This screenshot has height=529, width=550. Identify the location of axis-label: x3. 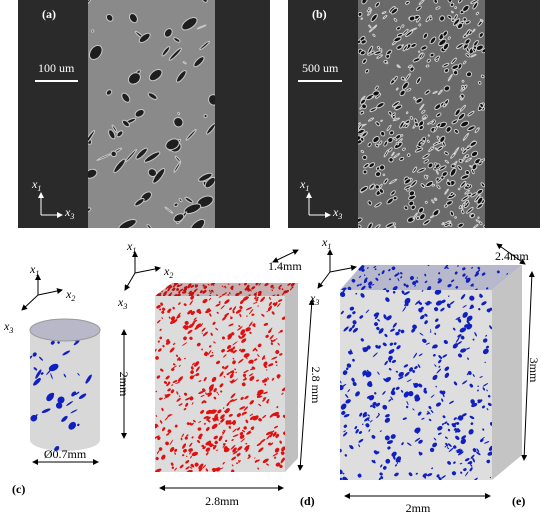
(337, 213).